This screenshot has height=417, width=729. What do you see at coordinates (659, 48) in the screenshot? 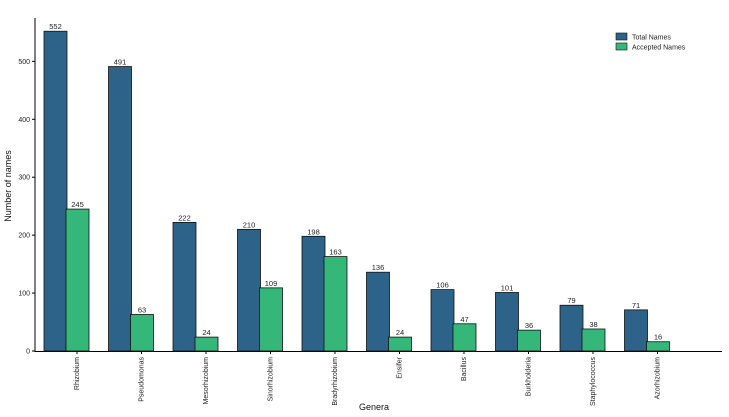
I see `legend-label-accepted: Accepted Names` at bounding box center [659, 48].